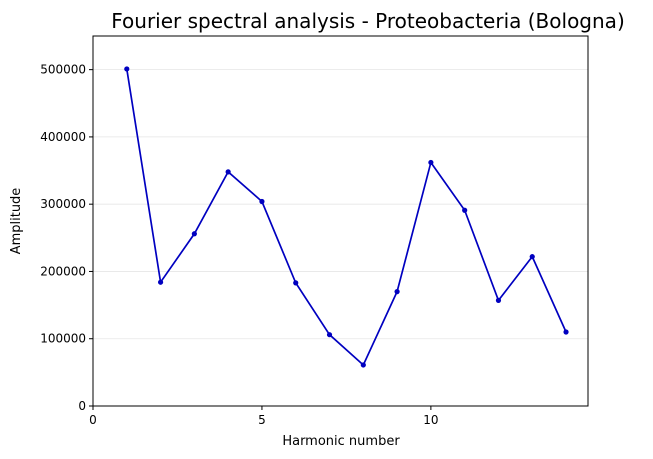  Describe the element at coordinates (63, 271) in the screenshot. I see `y-tick-label-2: 200000` at that location.